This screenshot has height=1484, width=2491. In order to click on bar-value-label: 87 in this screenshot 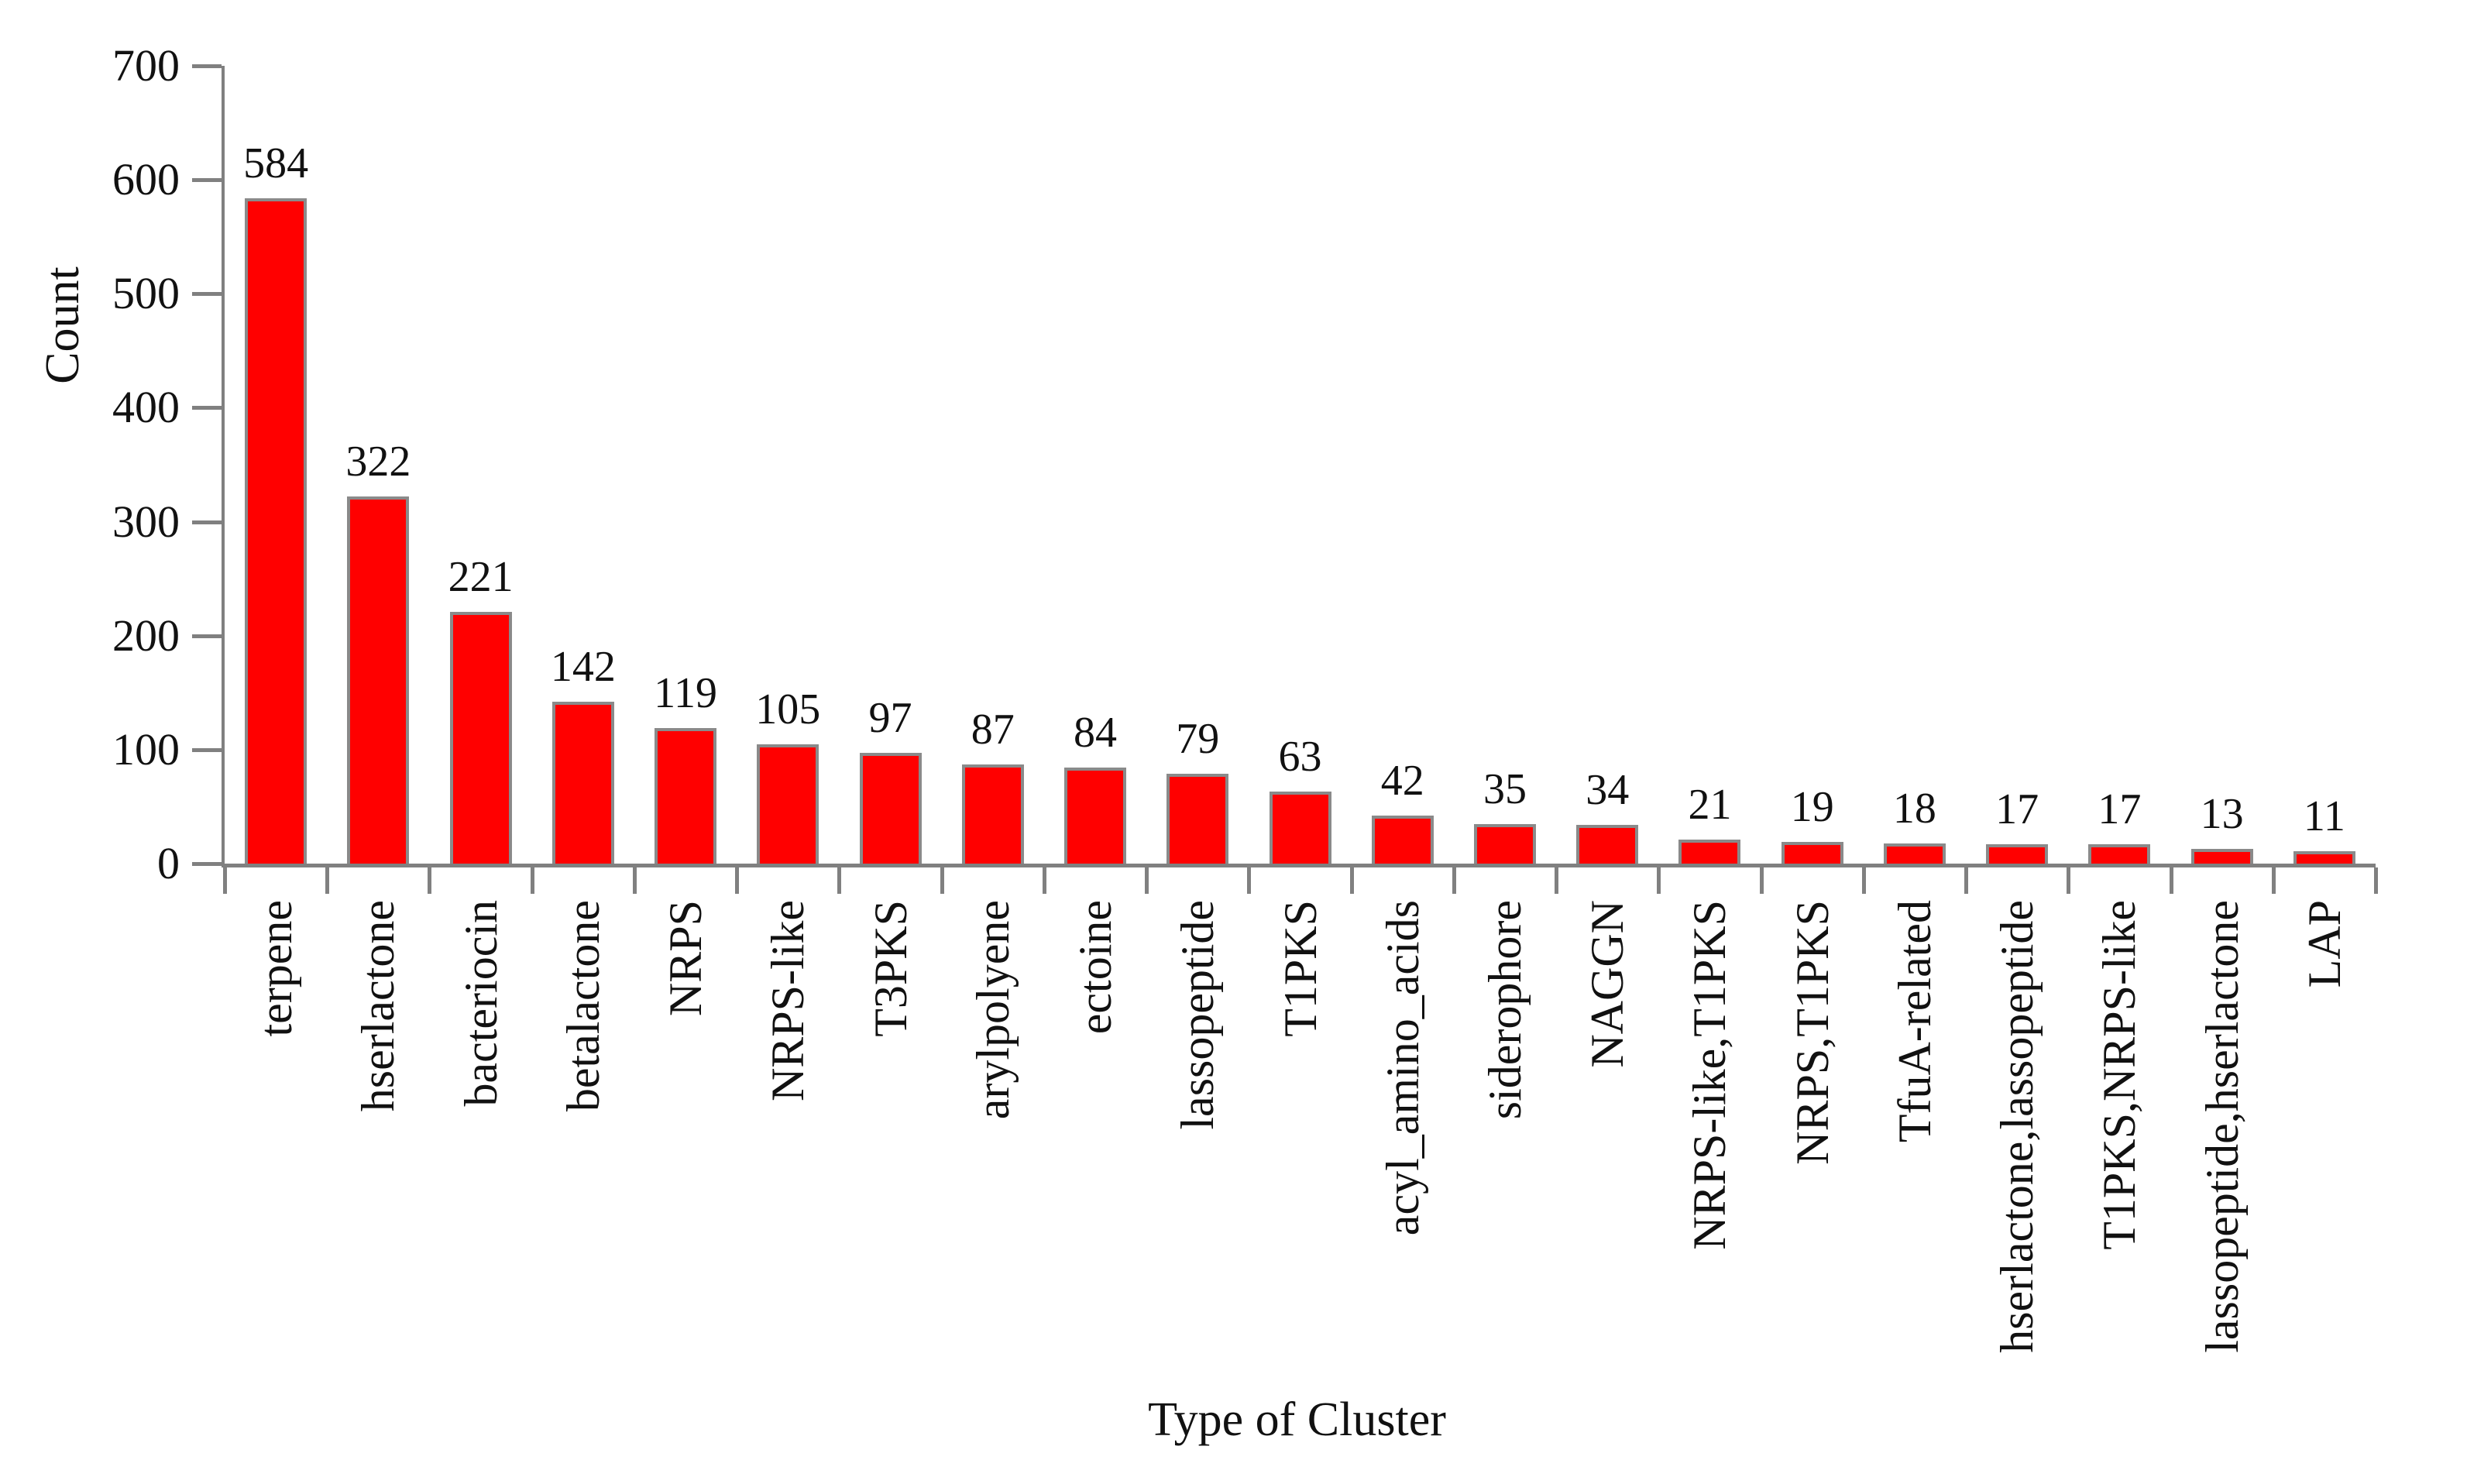, I will do `click(993, 730)`.